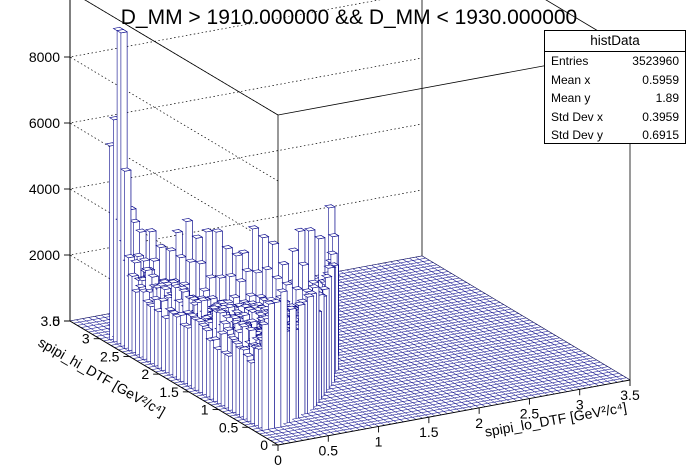 The width and height of the screenshot is (698, 474). What do you see at coordinates (205, 410) in the screenshot?
I see `y-tick-label: 1` at bounding box center [205, 410].